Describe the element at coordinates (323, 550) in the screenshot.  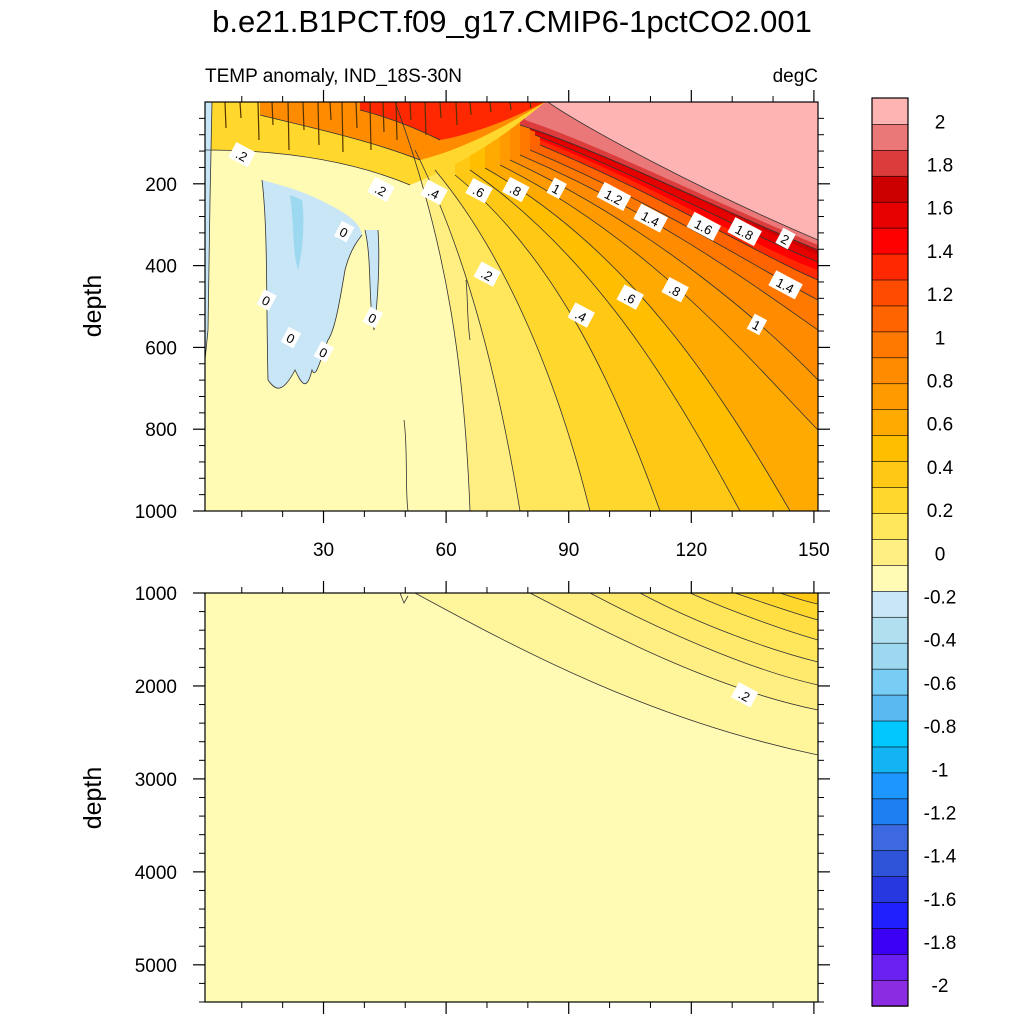
I see `x-tick-label: 30` at that location.